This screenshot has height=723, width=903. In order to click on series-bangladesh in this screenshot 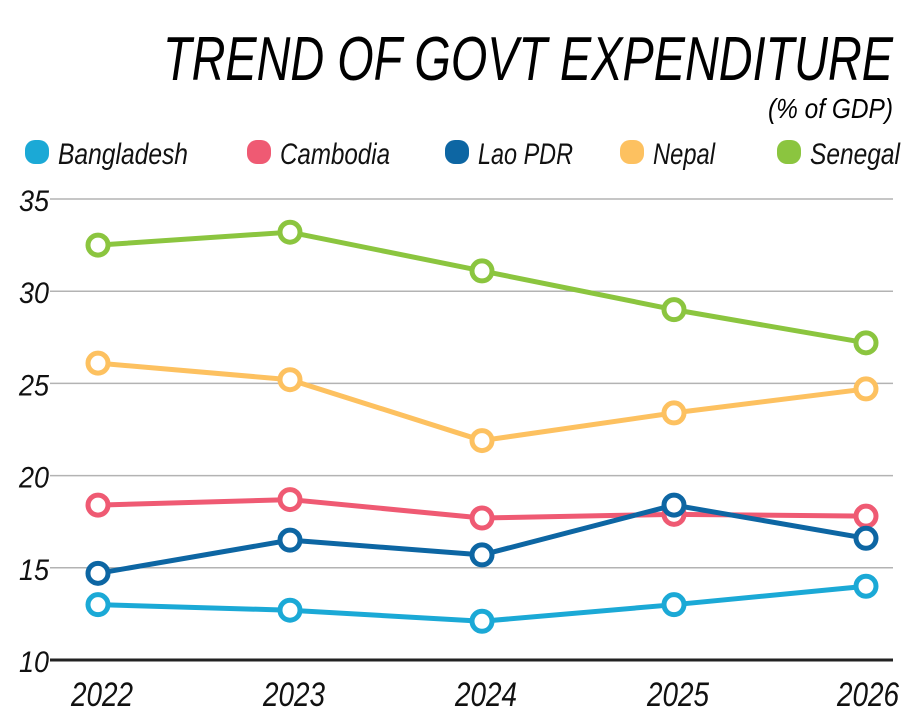, I will do `click(482, 603)`.